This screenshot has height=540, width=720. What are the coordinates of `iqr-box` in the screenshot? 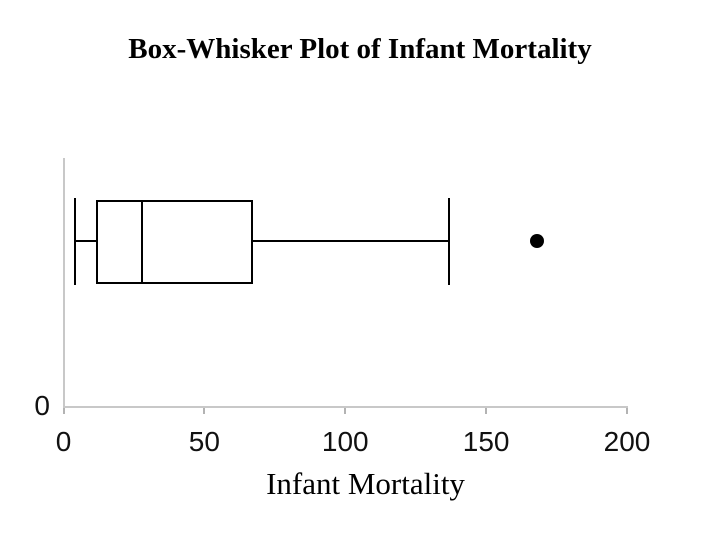 It's located at (175, 242).